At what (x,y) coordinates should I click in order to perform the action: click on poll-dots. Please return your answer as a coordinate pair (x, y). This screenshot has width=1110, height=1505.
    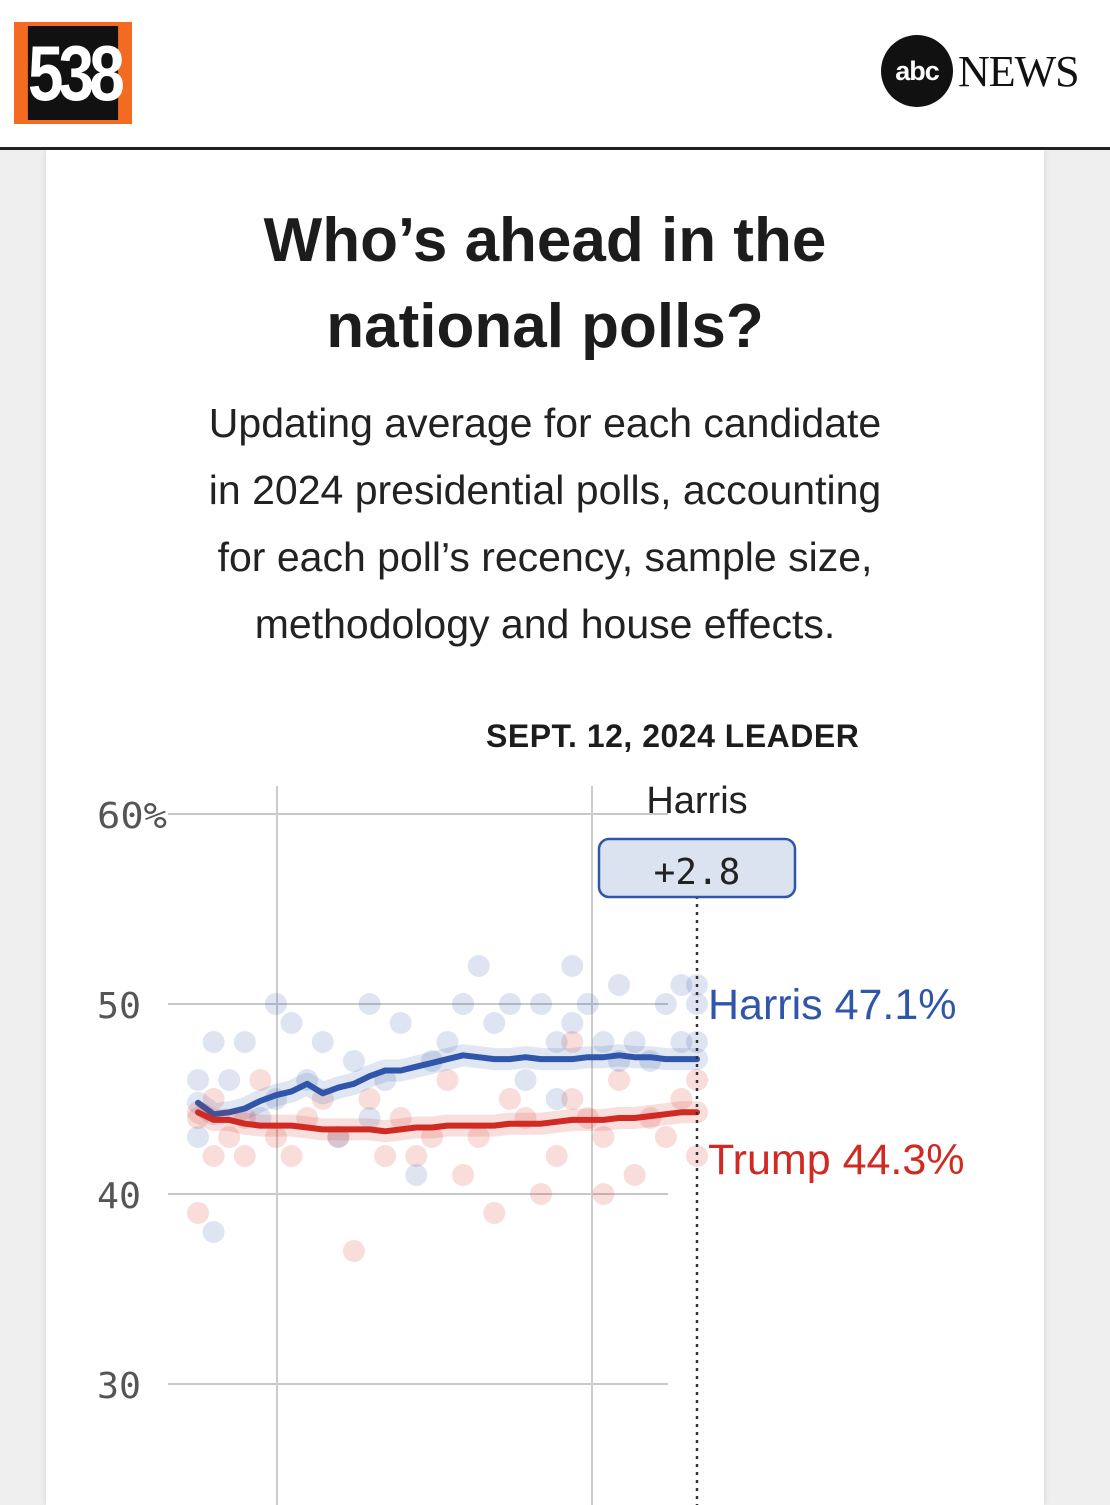
    Looking at the image, I should click on (447, 1108).